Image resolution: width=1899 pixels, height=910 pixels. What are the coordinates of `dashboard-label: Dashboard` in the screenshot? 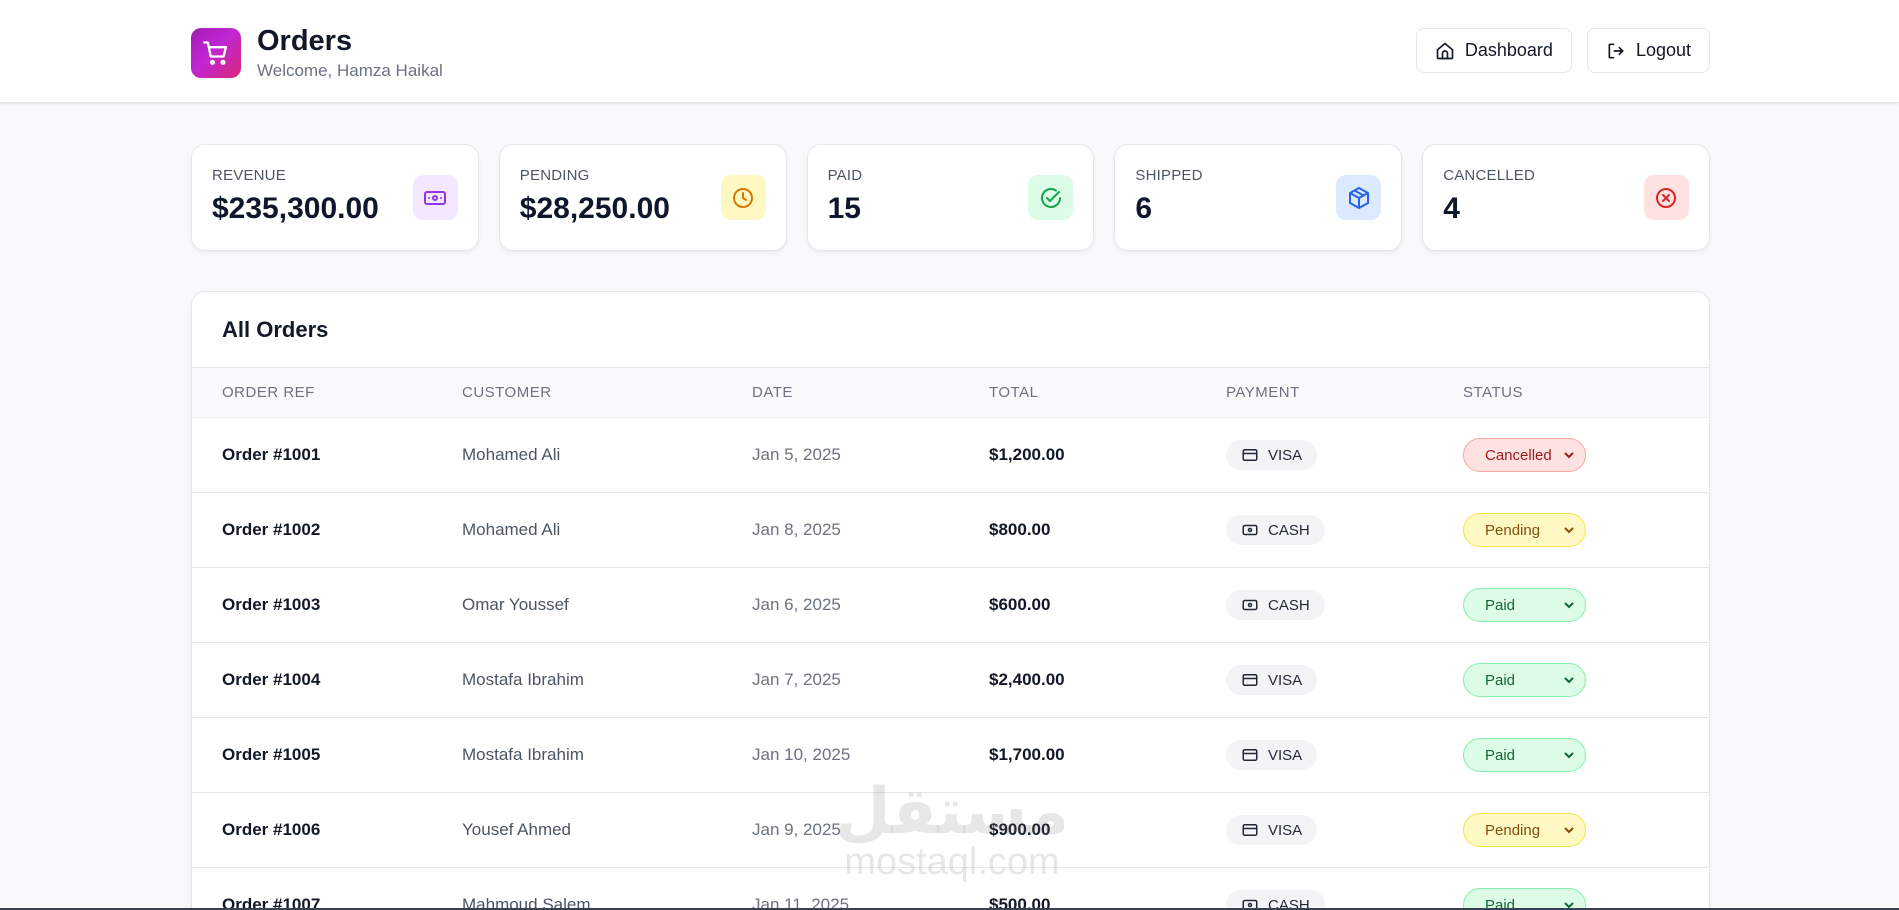 It's located at (1508, 50).